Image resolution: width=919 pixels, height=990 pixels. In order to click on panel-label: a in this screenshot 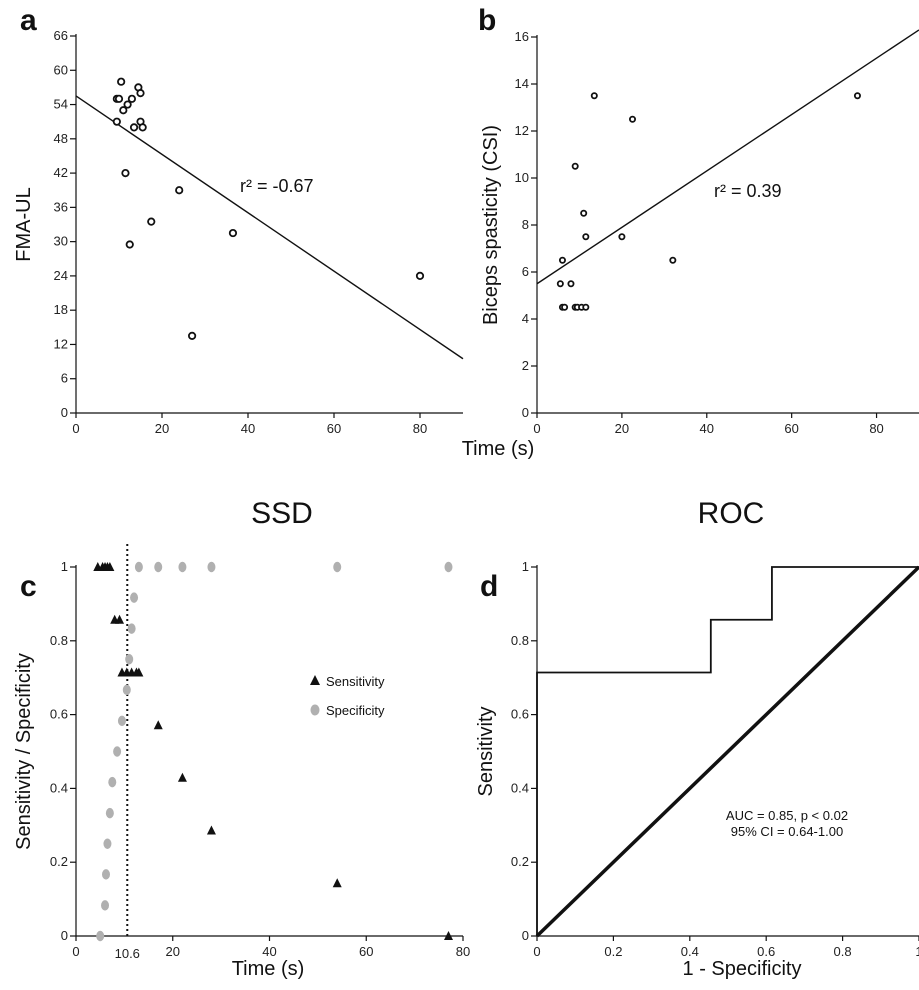, I will do `click(28, 20)`.